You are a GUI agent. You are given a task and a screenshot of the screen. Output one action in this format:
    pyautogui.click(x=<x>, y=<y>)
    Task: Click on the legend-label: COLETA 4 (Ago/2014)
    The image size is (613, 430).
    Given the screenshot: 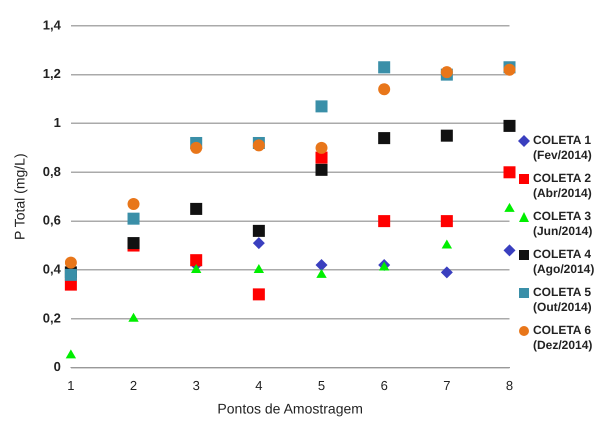 What is the action you would take?
    pyautogui.click(x=564, y=262)
    